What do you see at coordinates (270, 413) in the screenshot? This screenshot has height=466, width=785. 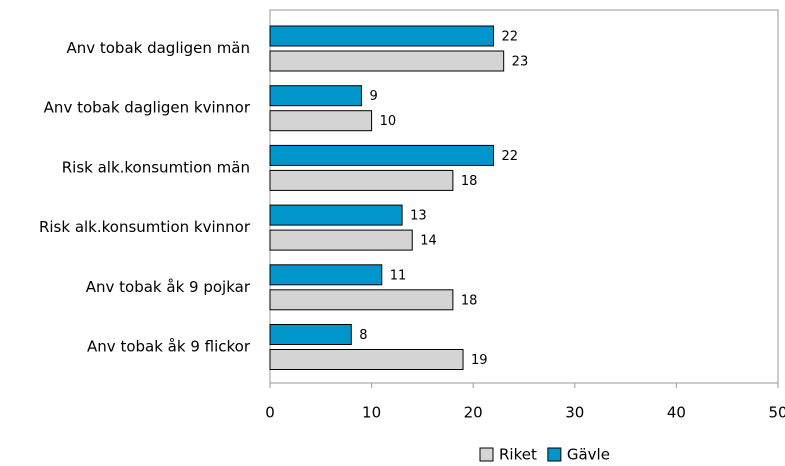 I see `x-tick-label: 0` at bounding box center [270, 413].